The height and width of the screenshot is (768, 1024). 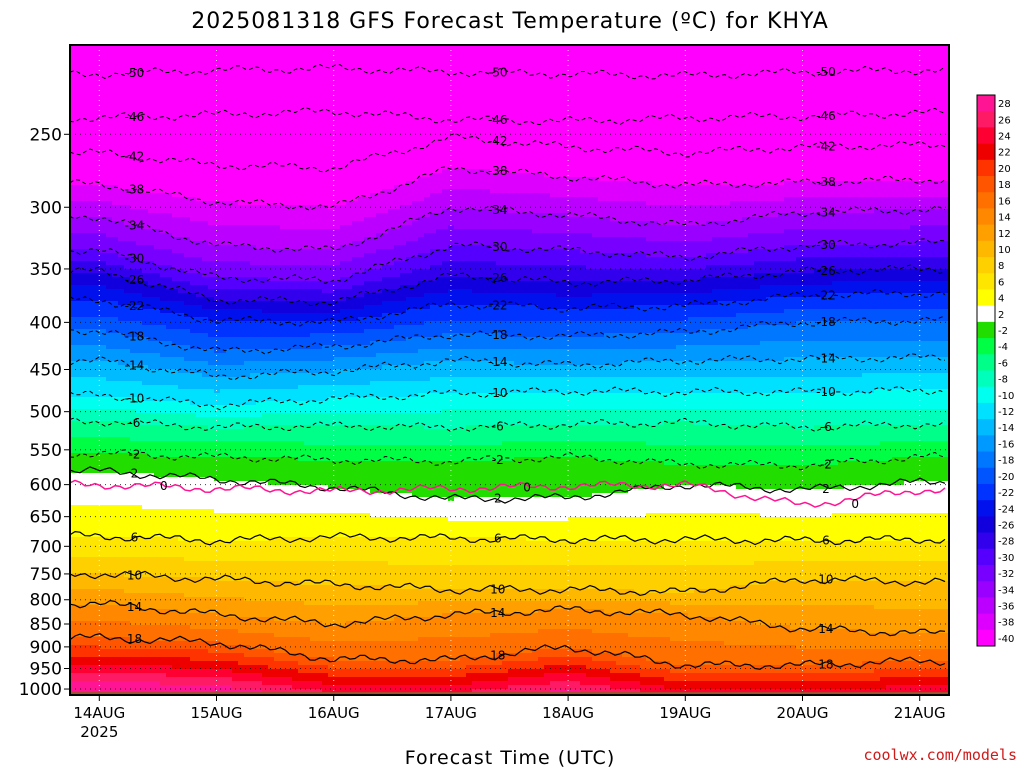 I want to click on contour-label: -34, so click(x=135, y=225).